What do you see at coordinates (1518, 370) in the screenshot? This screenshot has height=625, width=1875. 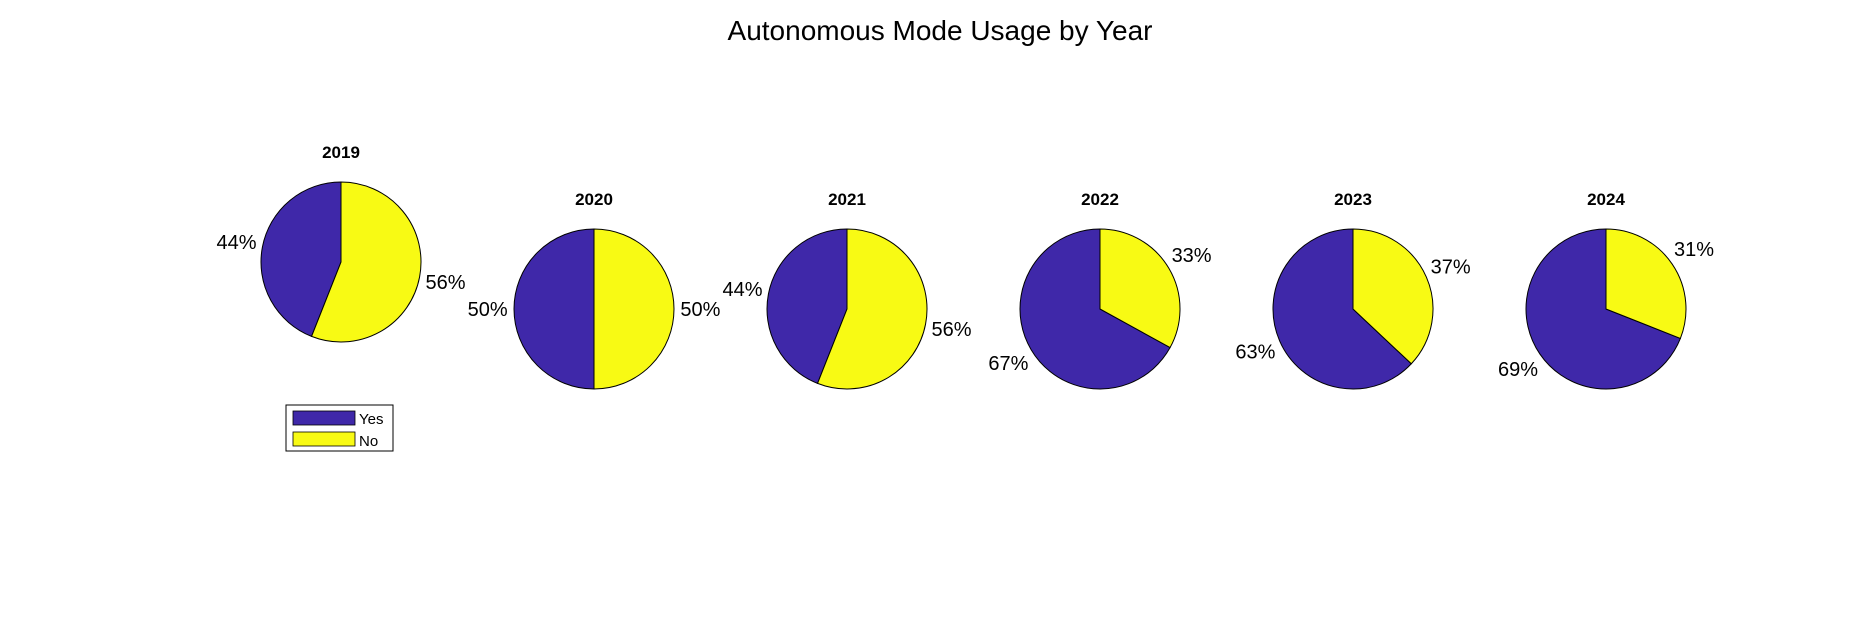 I see `pie-label-yes: 69%` at bounding box center [1518, 370].